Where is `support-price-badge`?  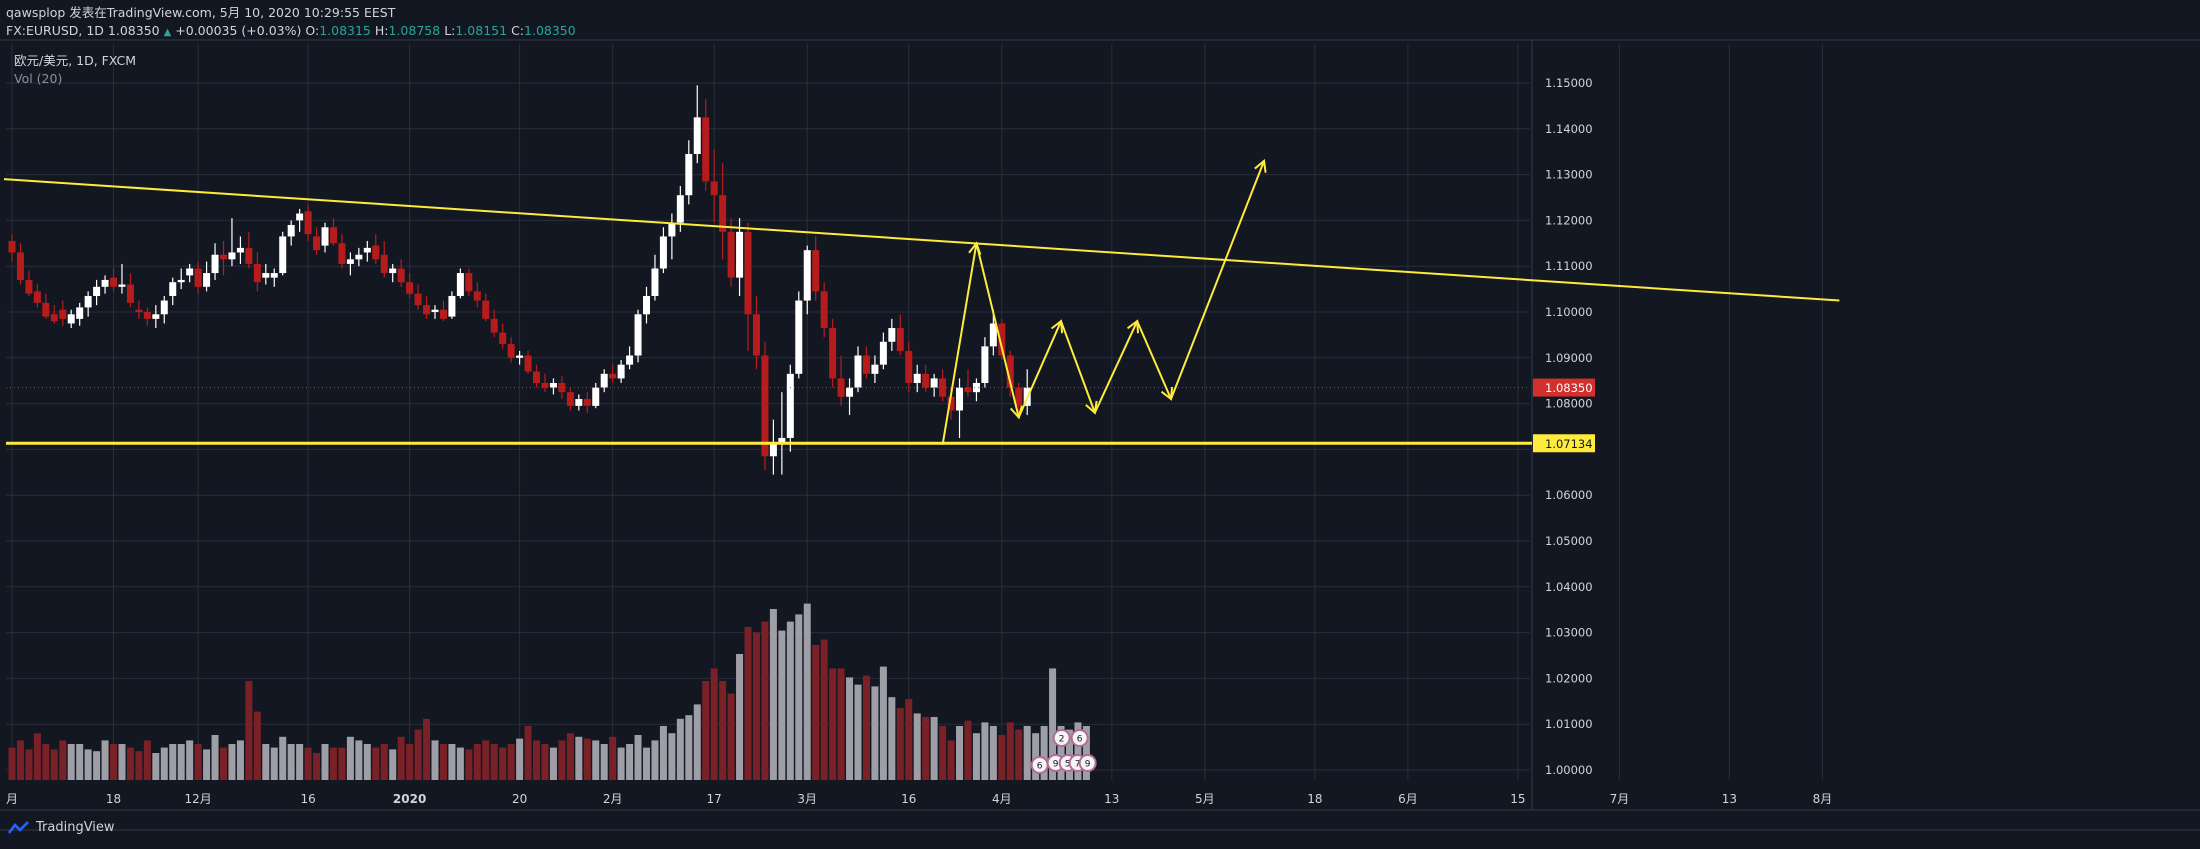 support-price-badge is located at coordinates (1564, 443).